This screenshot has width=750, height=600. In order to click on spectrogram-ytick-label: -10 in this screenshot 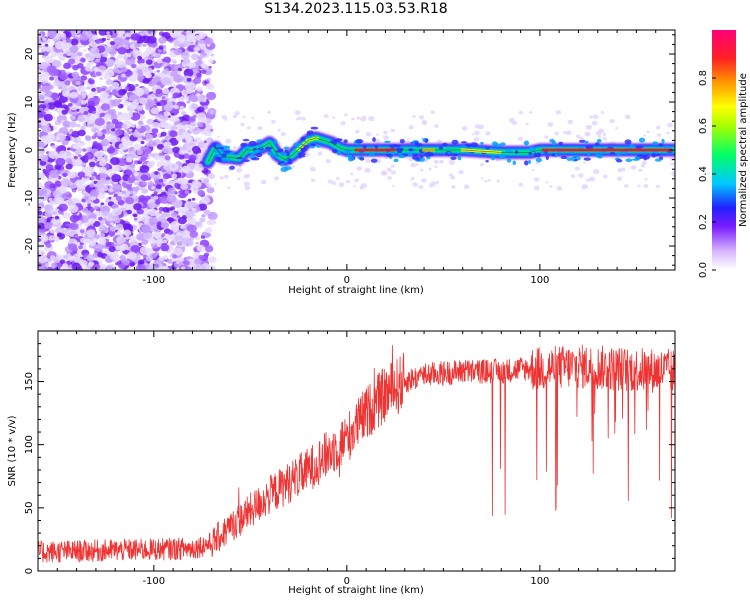, I will do `click(29, 198)`.